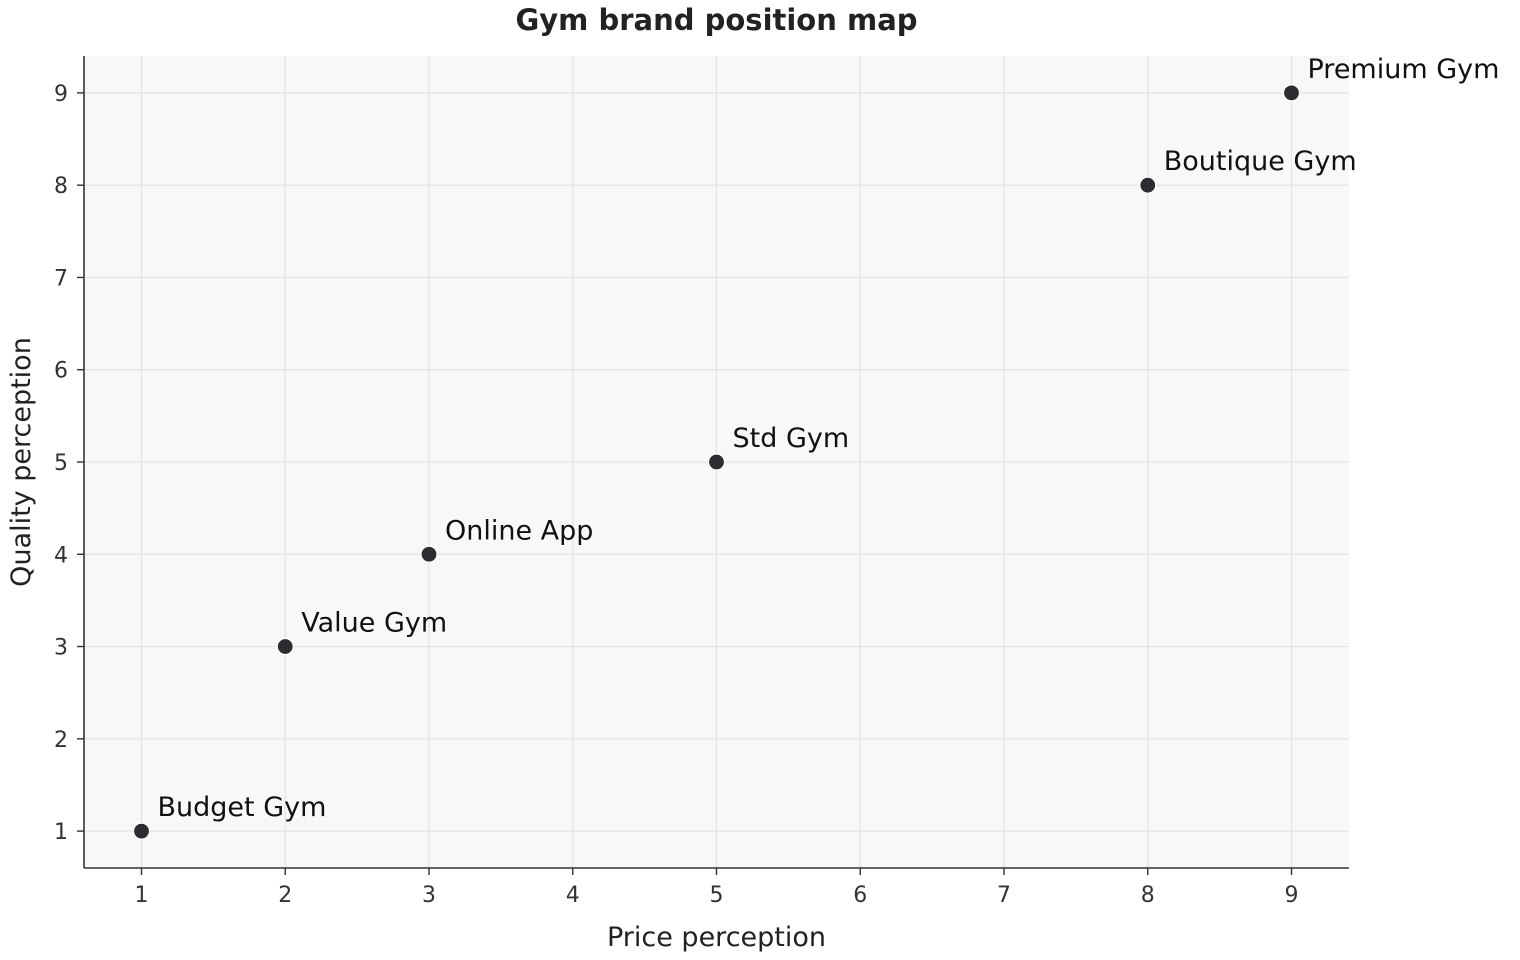 Image resolution: width=1520 pixels, height=960 pixels. What do you see at coordinates (61, 555) in the screenshot?
I see `y-tick-label: 4` at bounding box center [61, 555].